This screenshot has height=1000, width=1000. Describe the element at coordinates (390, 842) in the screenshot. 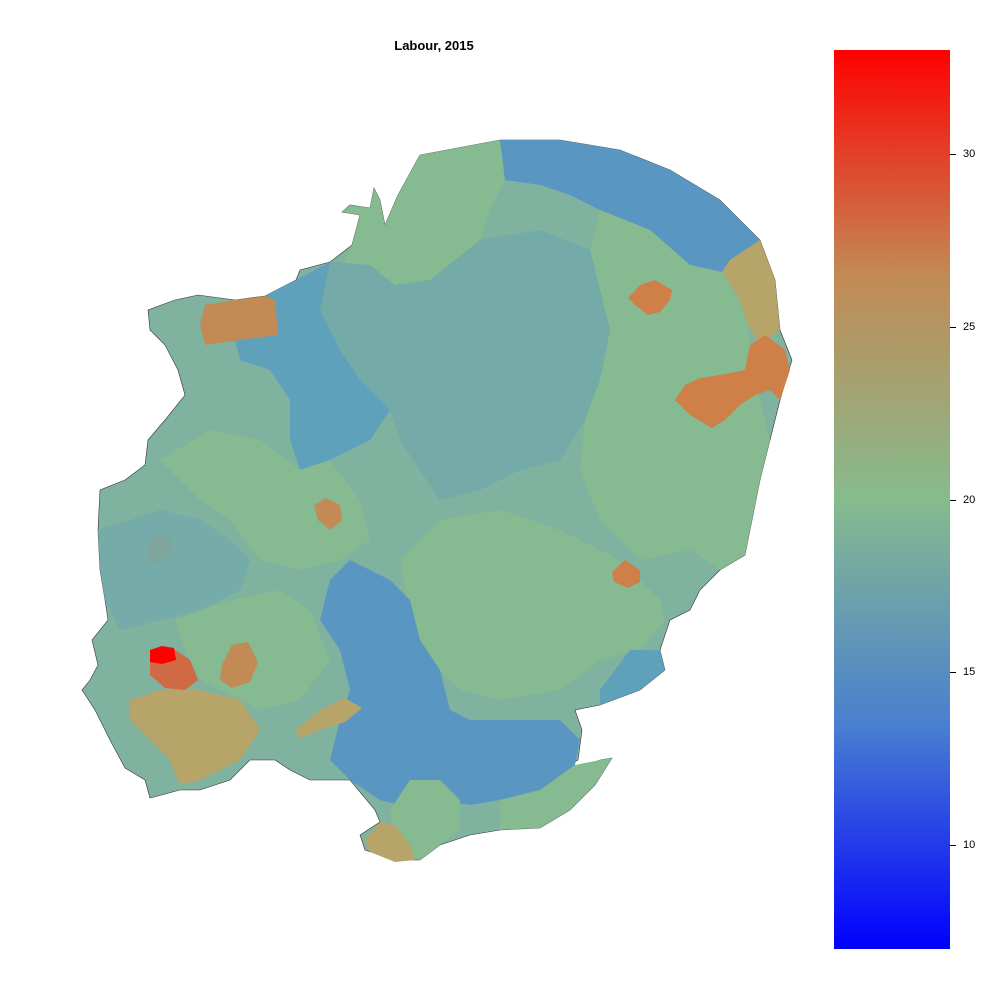

I see `region-bottom-tan` at that location.